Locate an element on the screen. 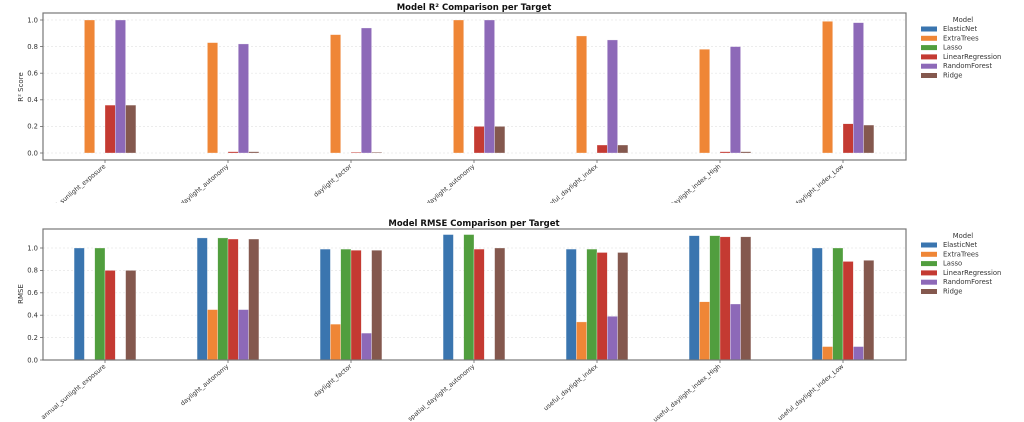 Image resolution: width=1024 pixels, height=422 pixels. r2-legend-label-ridge: Ridge is located at coordinates (952, 76).